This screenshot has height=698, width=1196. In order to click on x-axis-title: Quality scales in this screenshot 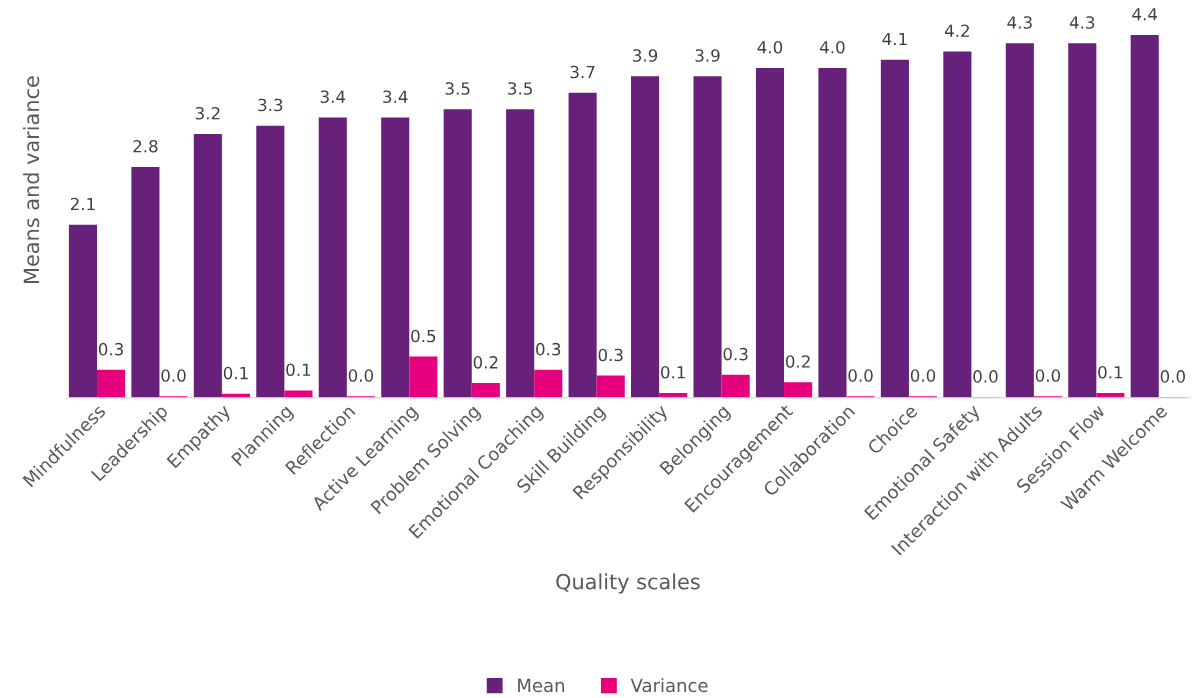, I will do `click(628, 583)`.